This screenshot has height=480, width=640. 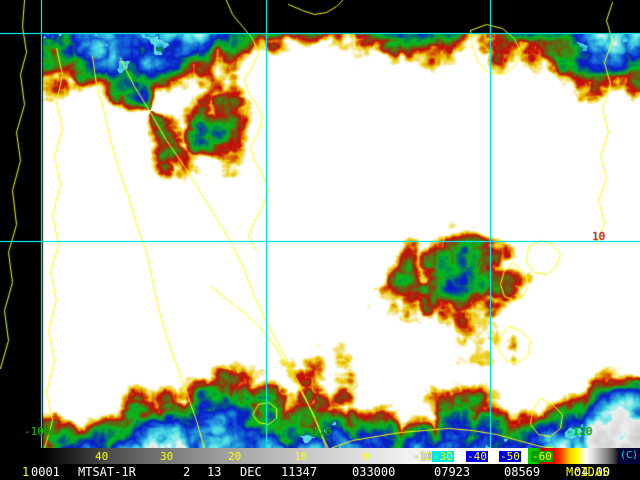 I want to click on frame-prefix-indicator: 1, so click(x=26, y=472).